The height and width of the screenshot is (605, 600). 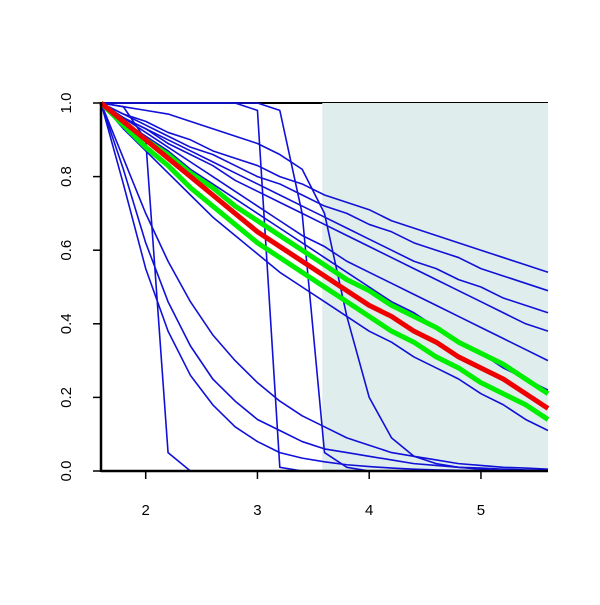 What do you see at coordinates (481, 510) in the screenshot?
I see `x-tick-label: 5` at bounding box center [481, 510].